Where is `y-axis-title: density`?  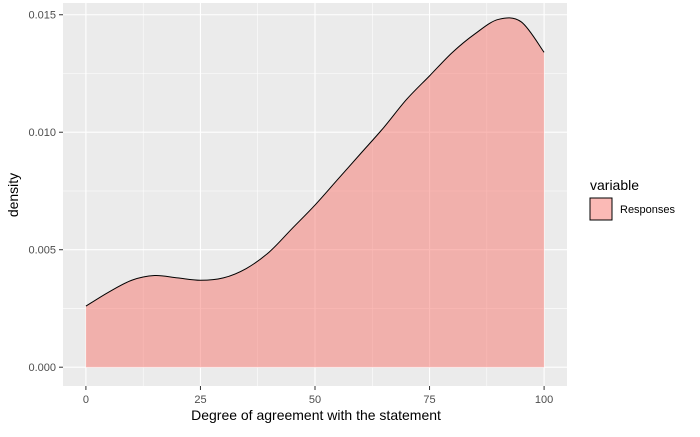
y-axis-title: density is located at coordinates (13, 195).